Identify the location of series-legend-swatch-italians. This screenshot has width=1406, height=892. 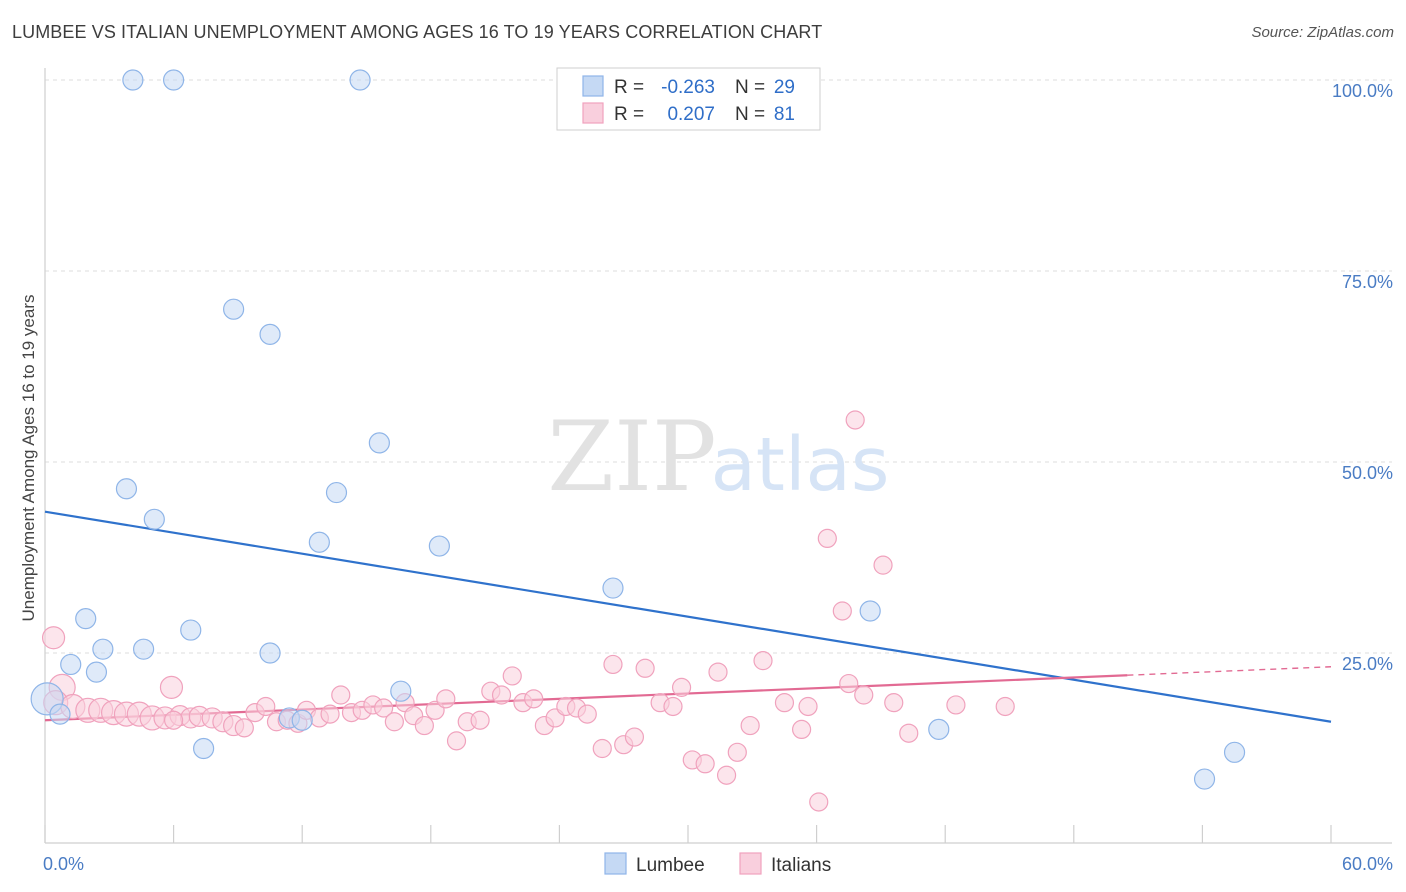
(750, 863).